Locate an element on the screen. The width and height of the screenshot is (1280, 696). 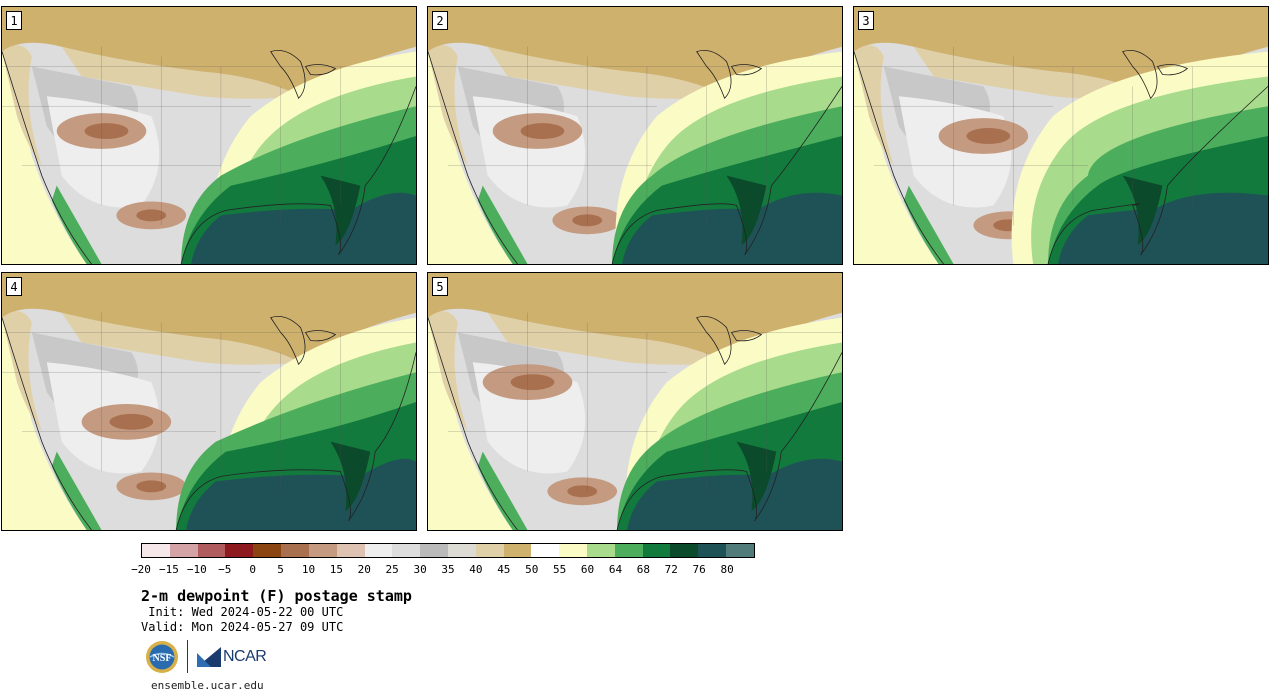
colorbar-tick: −5 is located at coordinates (225, 569).